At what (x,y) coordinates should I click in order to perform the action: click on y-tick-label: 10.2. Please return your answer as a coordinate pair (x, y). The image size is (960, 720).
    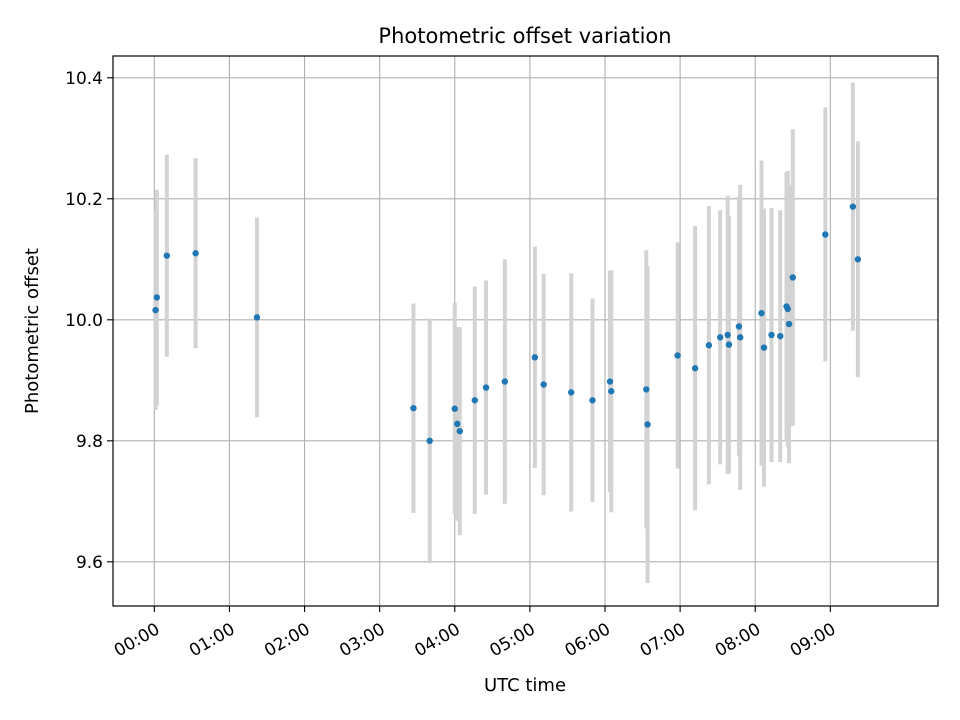
    Looking at the image, I should click on (84, 200).